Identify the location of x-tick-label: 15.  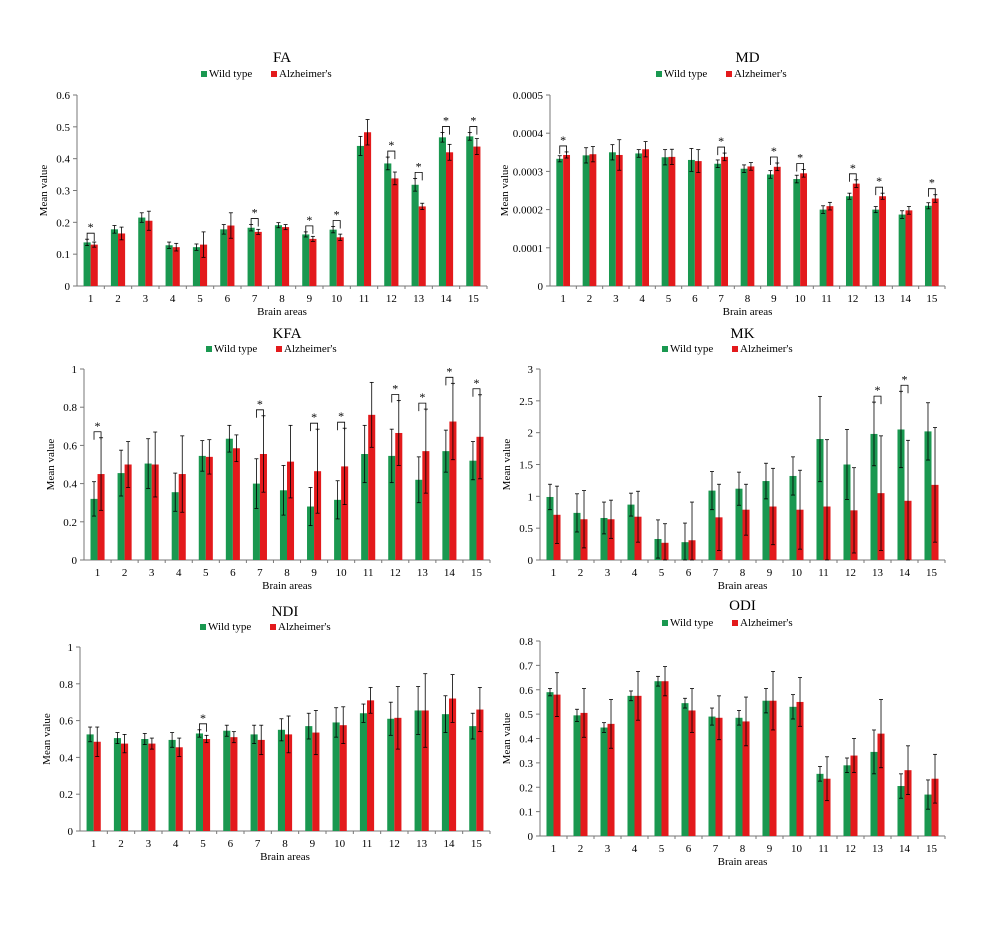
(932, 573).